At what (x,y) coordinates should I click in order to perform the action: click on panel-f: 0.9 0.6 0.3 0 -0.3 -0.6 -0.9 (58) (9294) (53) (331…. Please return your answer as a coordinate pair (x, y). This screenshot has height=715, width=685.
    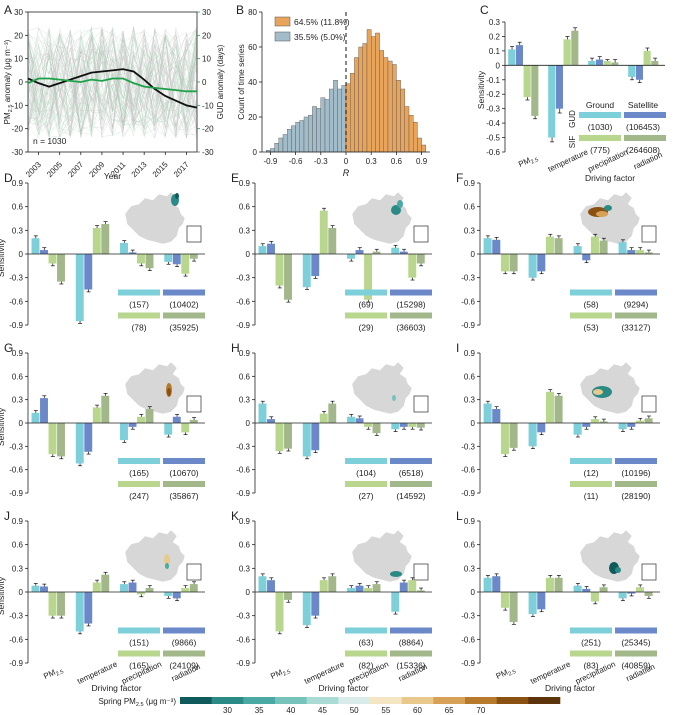
    Looking at the image, I should click on (560, 256).